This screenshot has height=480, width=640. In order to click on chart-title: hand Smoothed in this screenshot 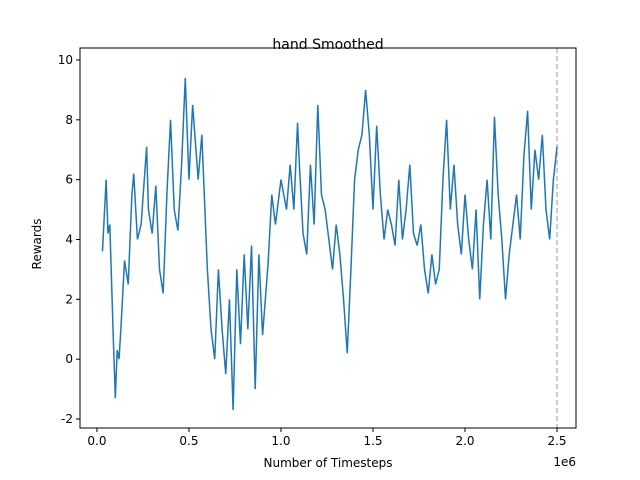, I will do `click(327, 45)`.